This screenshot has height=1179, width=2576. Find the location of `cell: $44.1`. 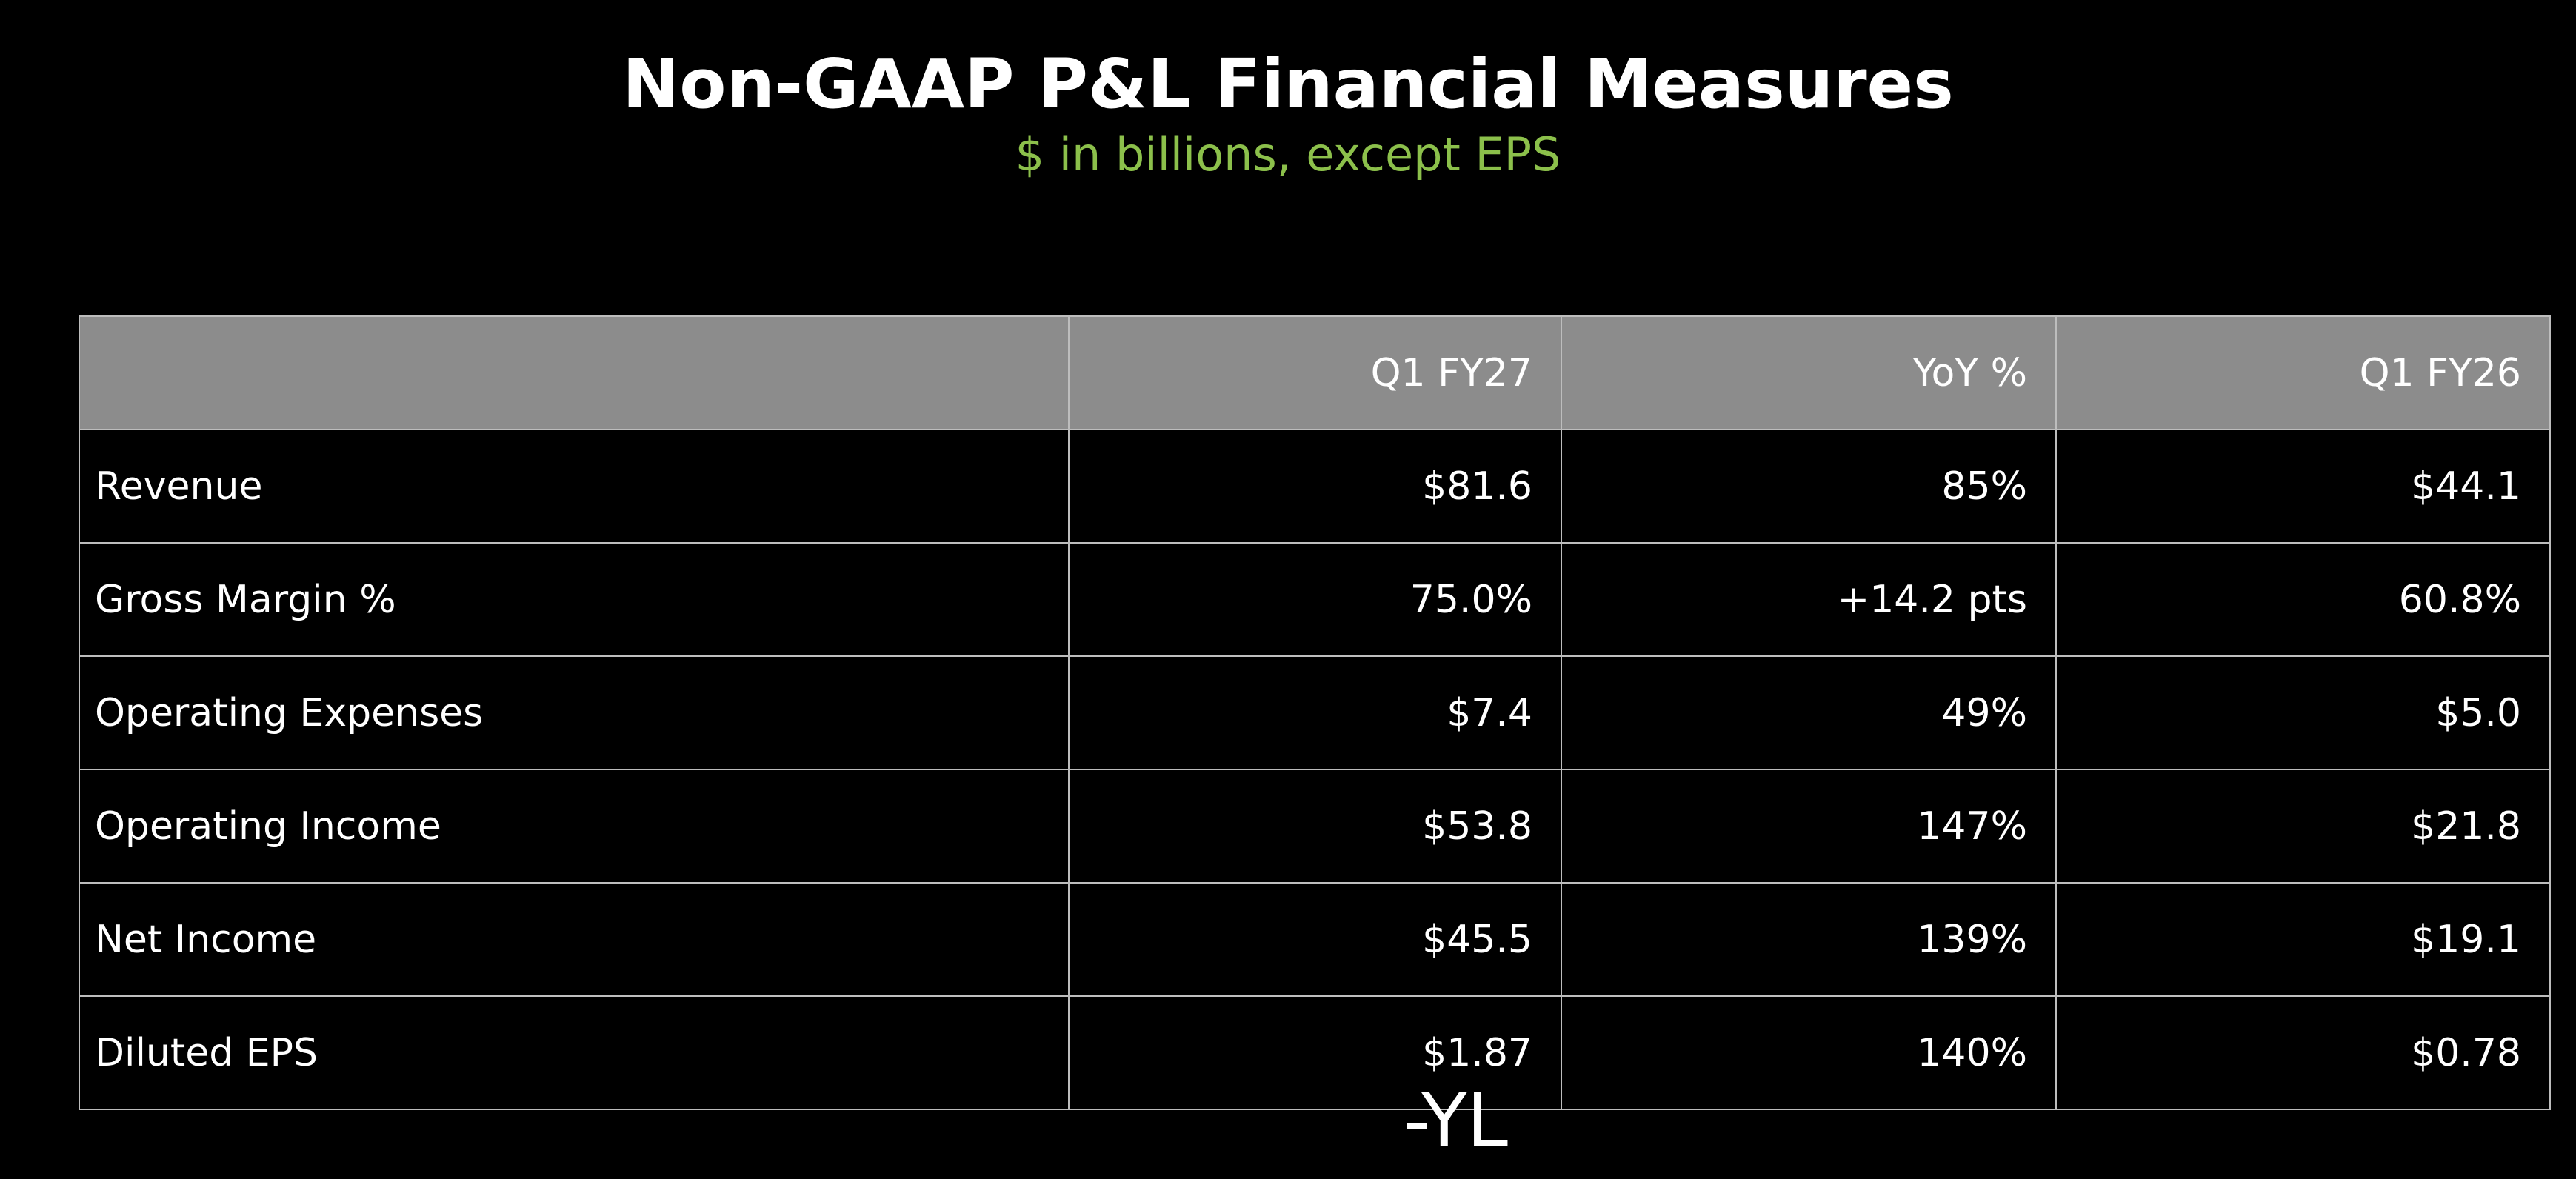

cell: $44.1 is located at coordinates (2303, 486).